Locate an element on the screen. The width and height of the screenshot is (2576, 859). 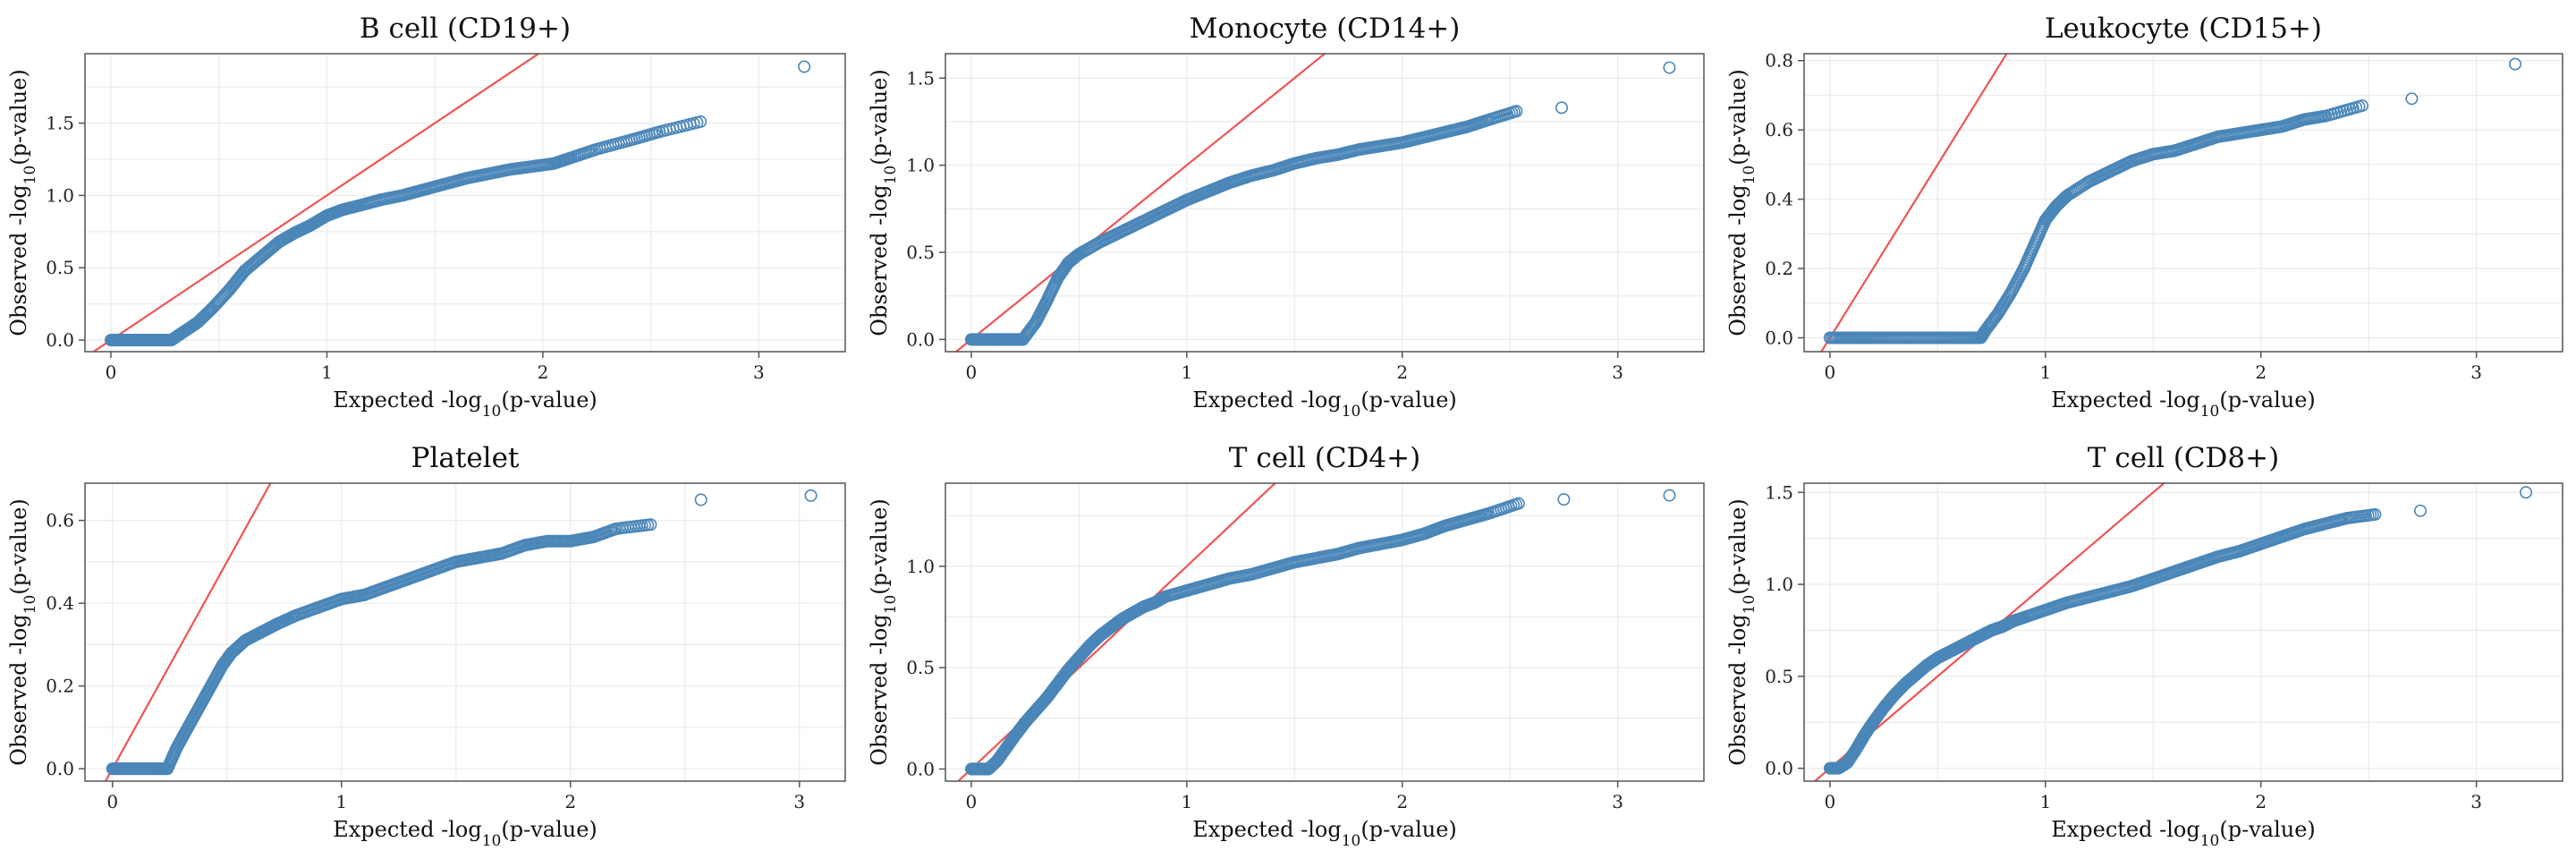
panel-title: B cell (CD19+) is located at coordinates (465, 29).